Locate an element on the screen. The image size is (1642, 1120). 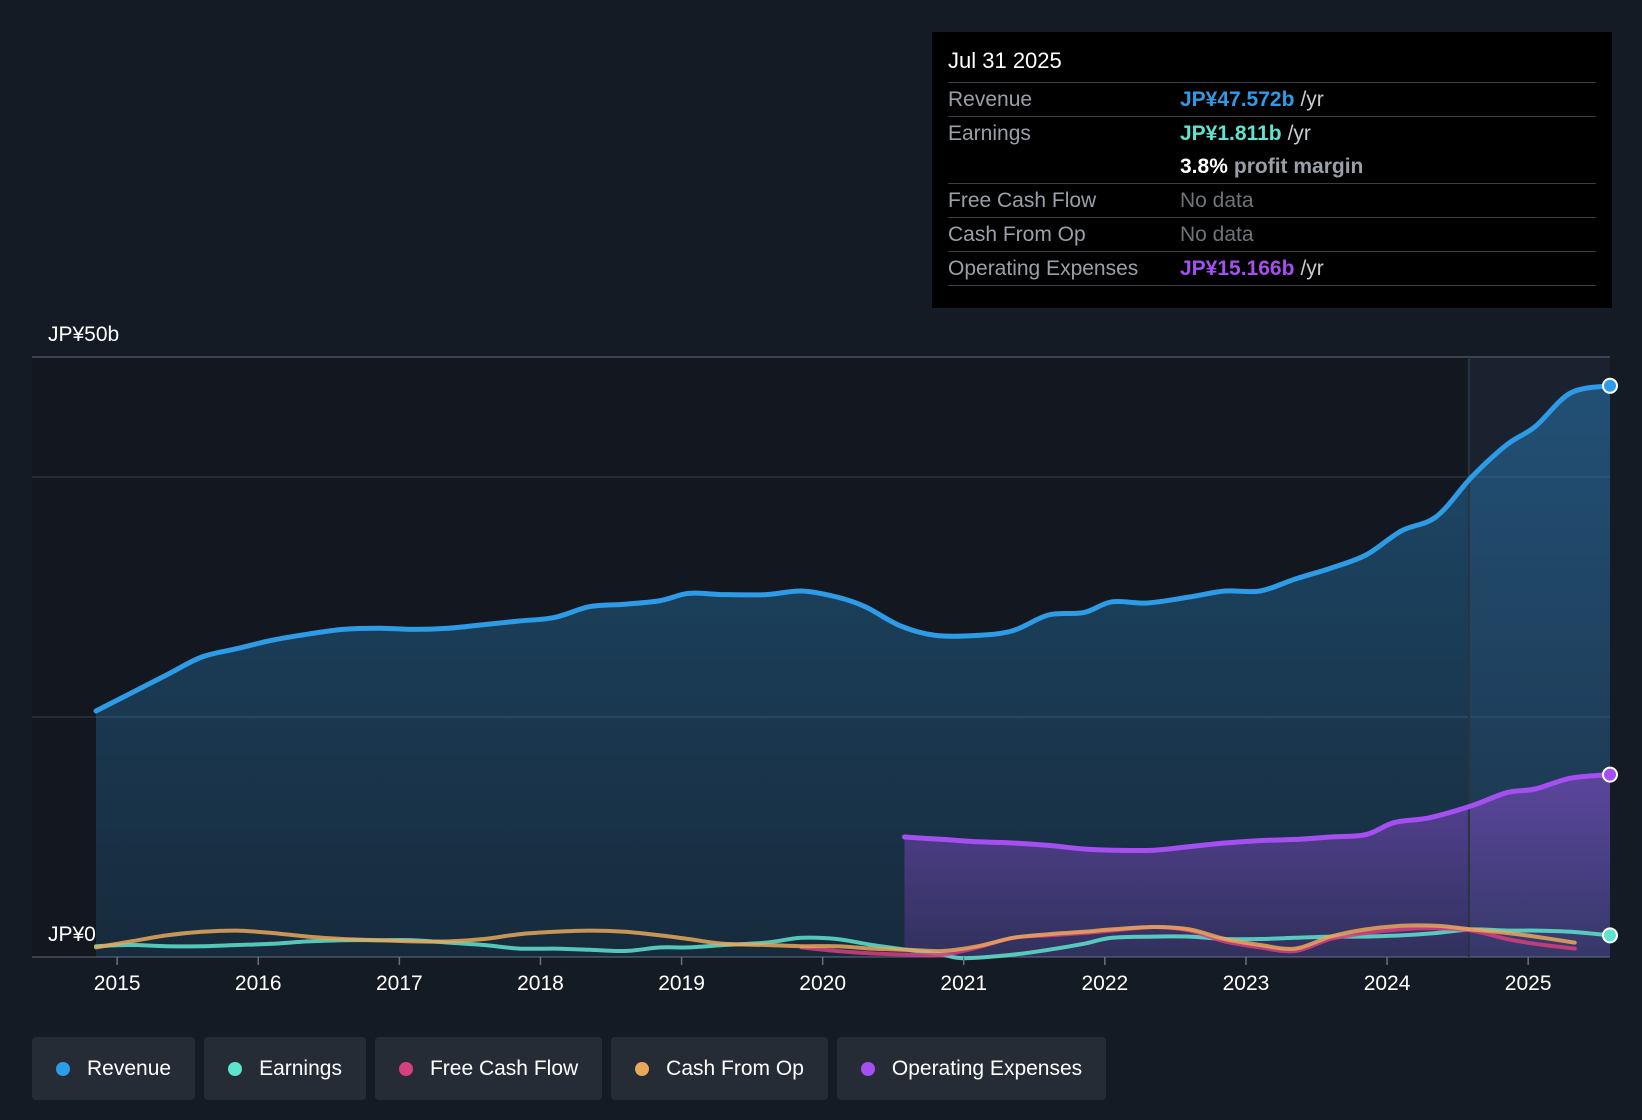
tooltip-earnings-label: Earnings is located at coordinates (989, 133).